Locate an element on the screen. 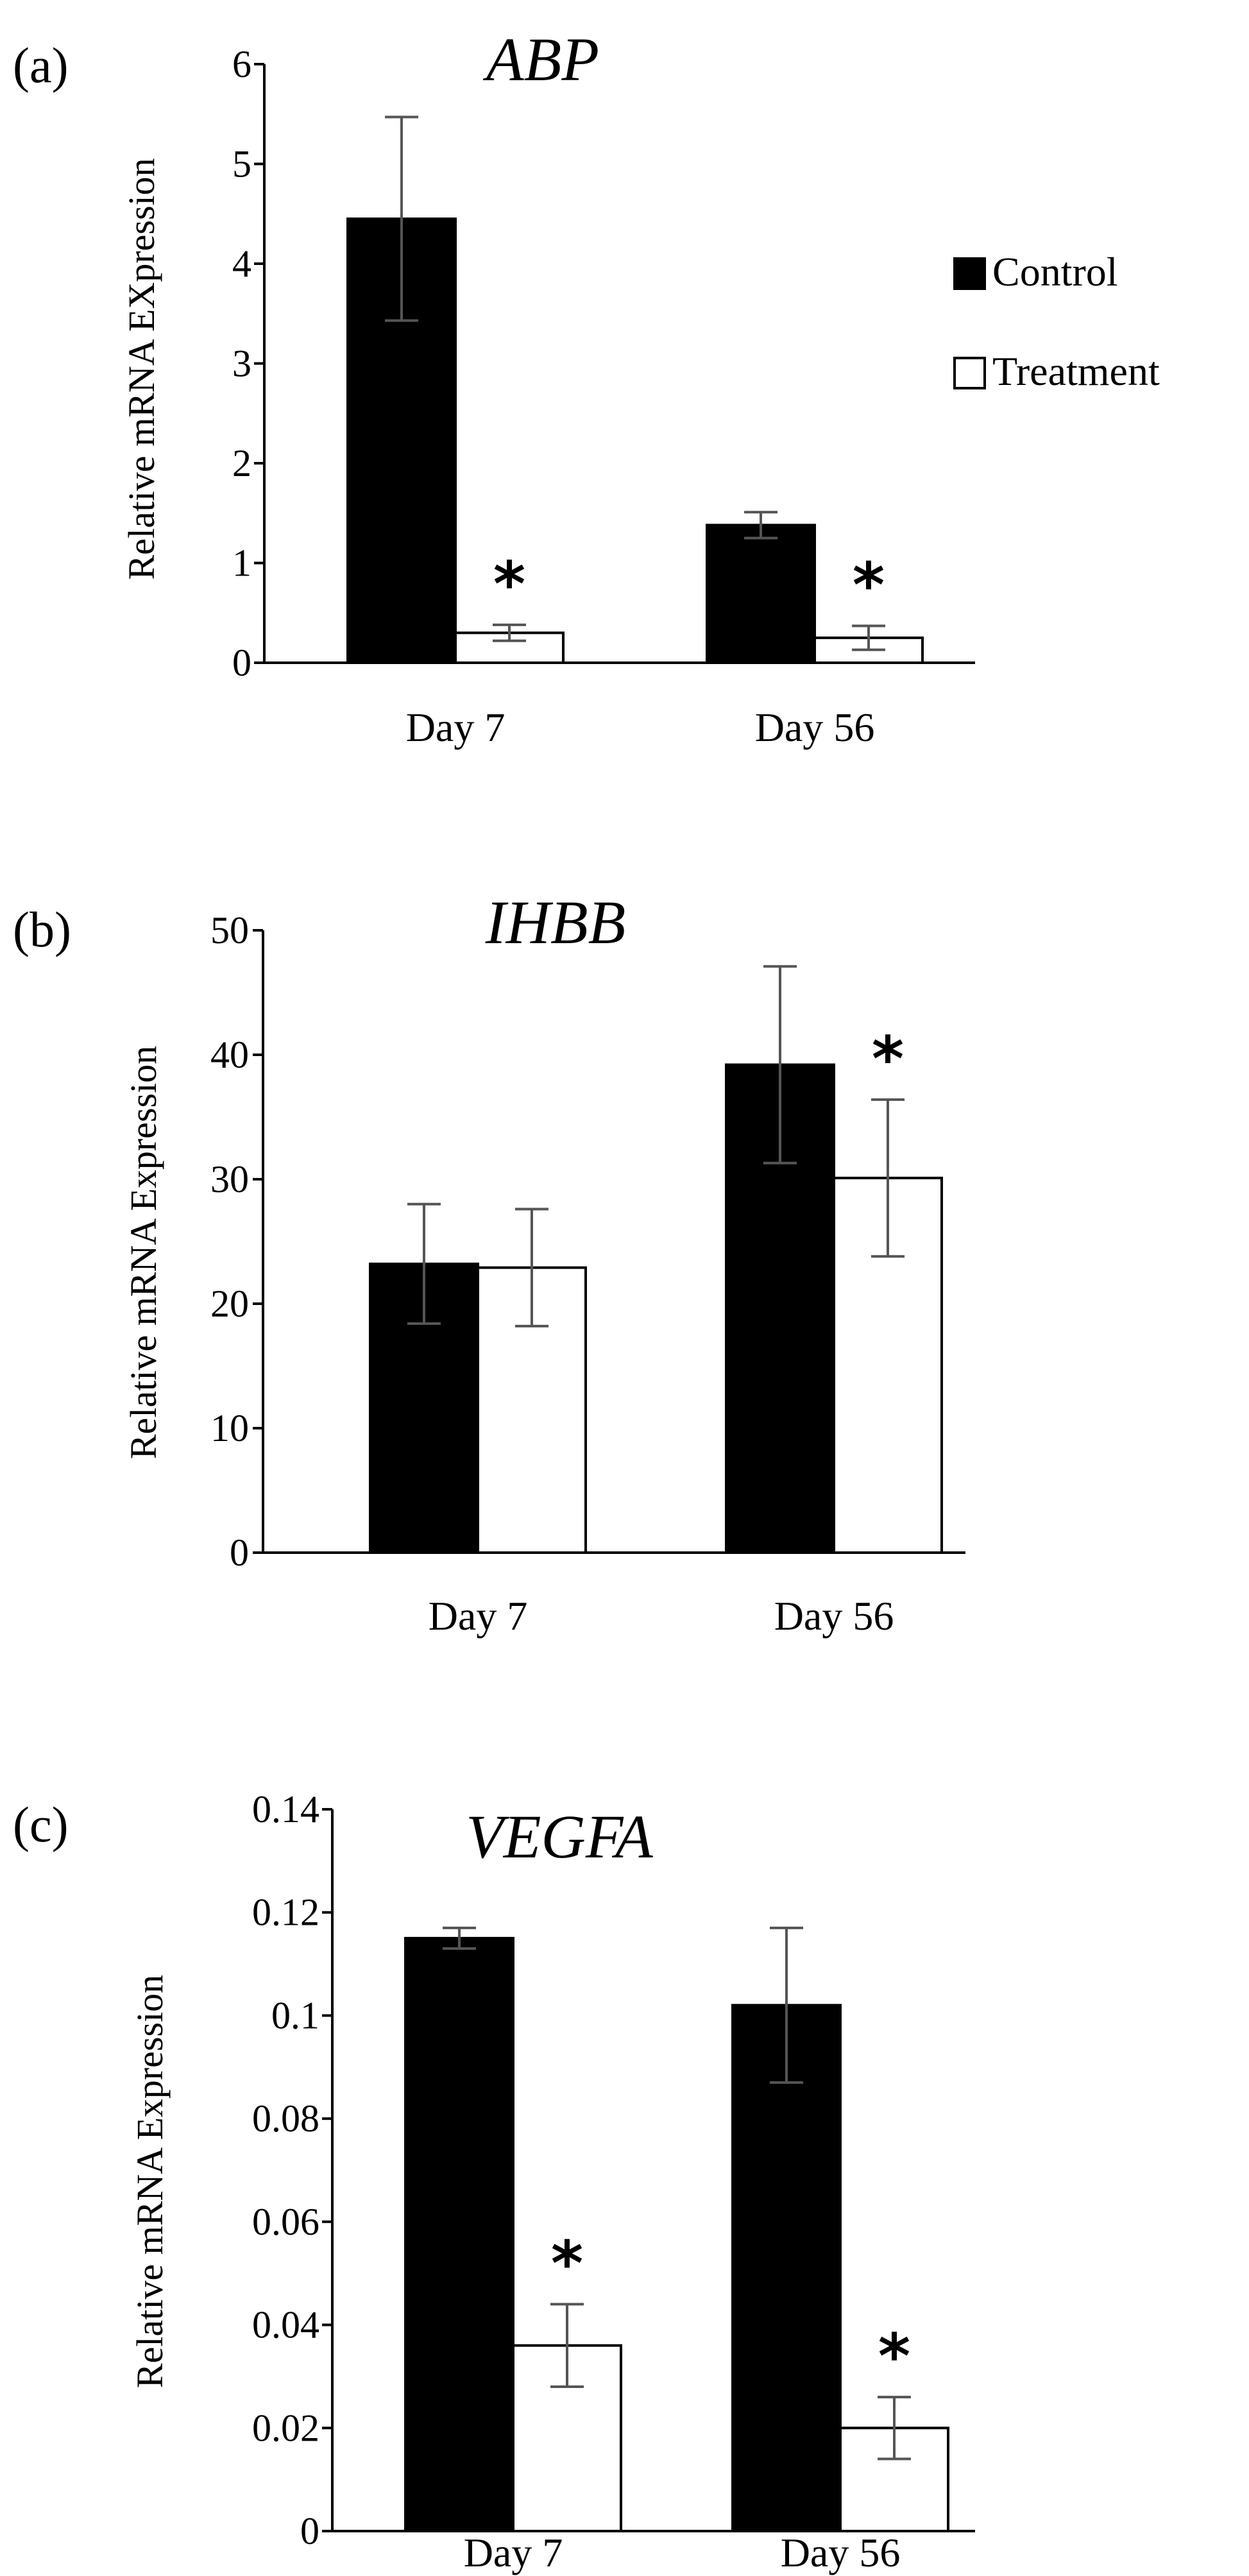 This screenshot has height=2576, width=1249. panel-c-label: (c) is located at coordinates (41, 1824).